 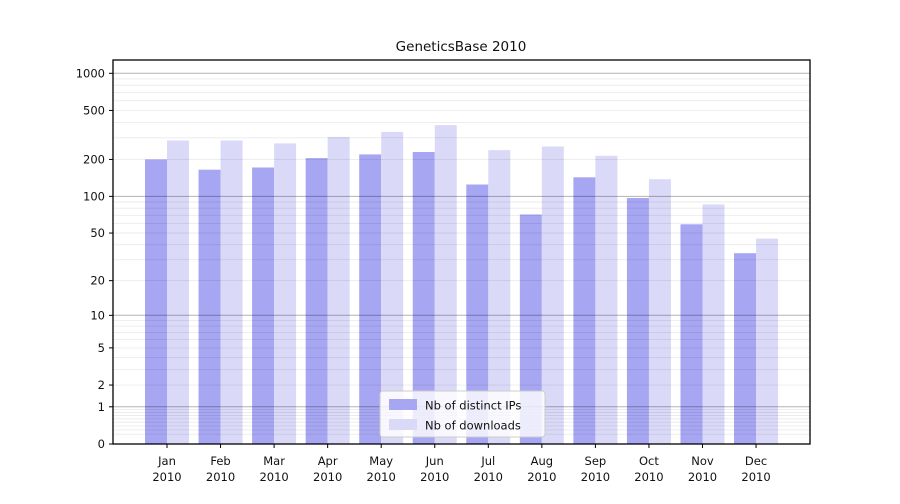 I want to click on x-tick-label-month: Jun, so click(x=434, y=461).